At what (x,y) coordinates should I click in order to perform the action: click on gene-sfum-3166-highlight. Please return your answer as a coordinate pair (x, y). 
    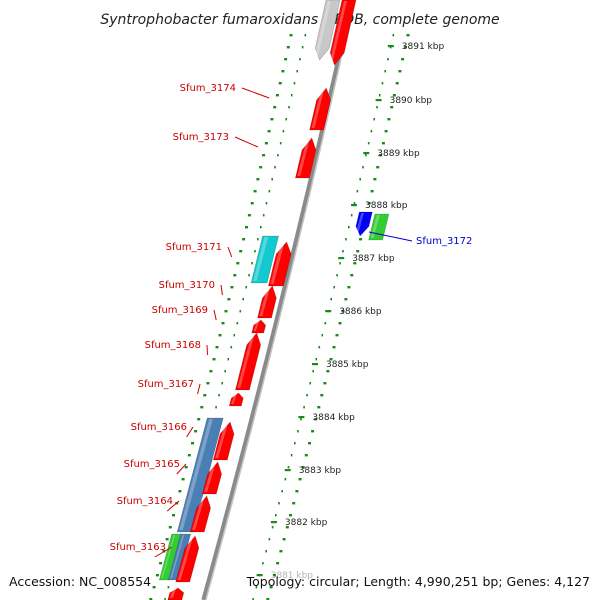
    Looking at the image, I should click on (221, 440).